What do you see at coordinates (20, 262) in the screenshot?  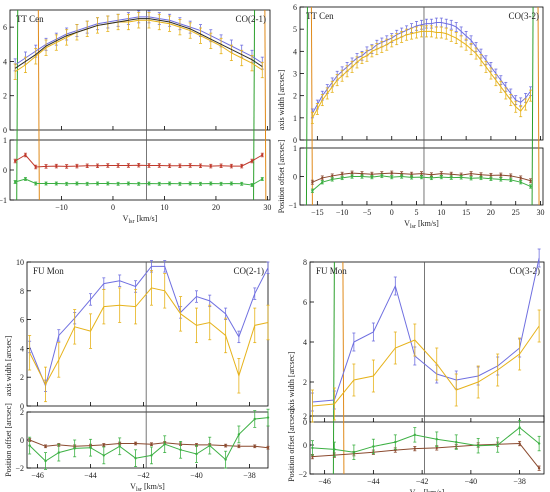 I see `y-tick-label: 10` at bounding box center [20, 262].